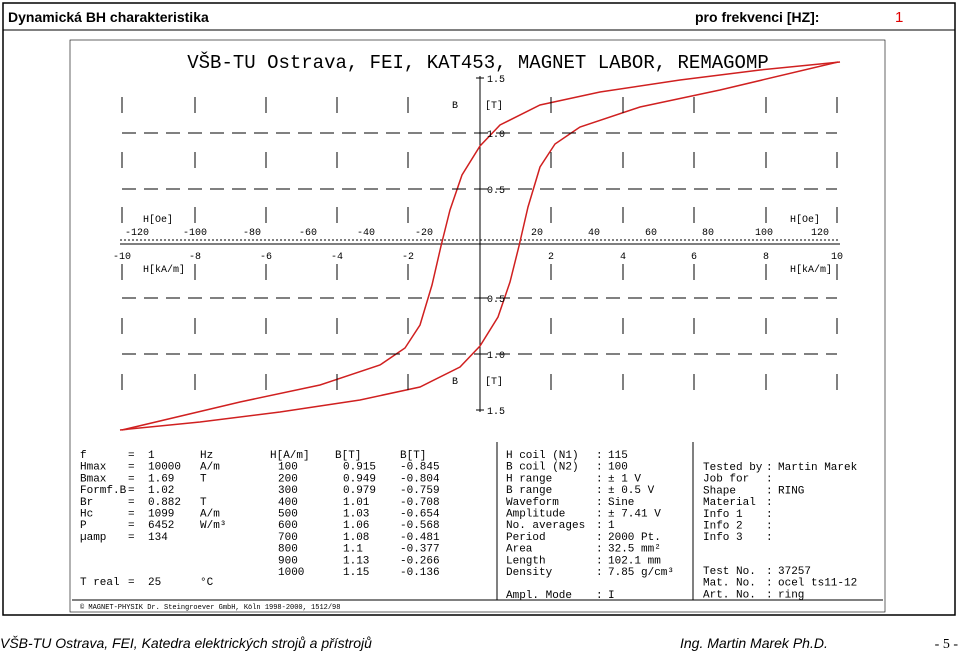 This screenshot has height=654, width=960. Describe the element at coordinates (494, 382) in the screenshot. I see `b-unit: [T]` at that location.